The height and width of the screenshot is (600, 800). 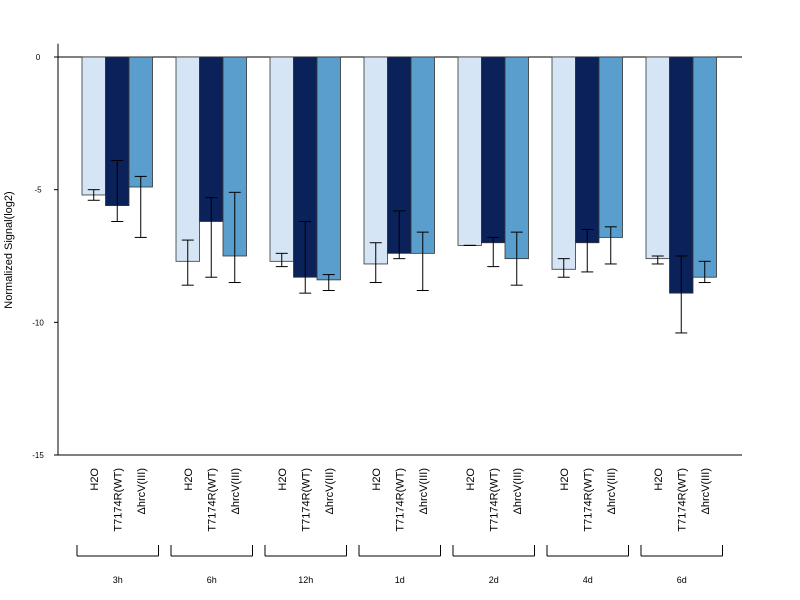 What do you see at coordinates (38, 190) in the screenshot?
I see `y-tick-label: -5` at bounding box center [38, 190].